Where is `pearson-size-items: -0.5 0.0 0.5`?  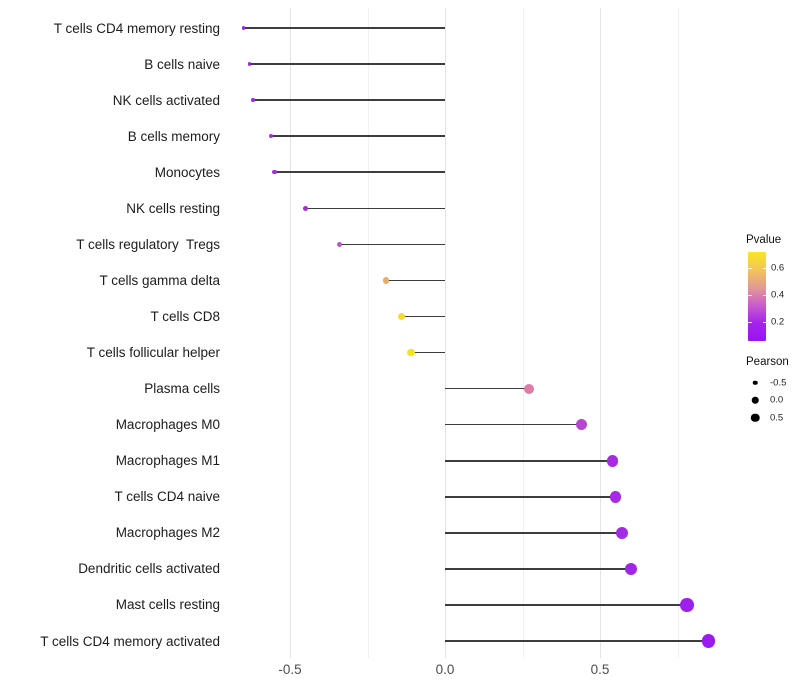 pearson-size-items: -0.5 0.0 0.5 is located at coordinates (773, 400).